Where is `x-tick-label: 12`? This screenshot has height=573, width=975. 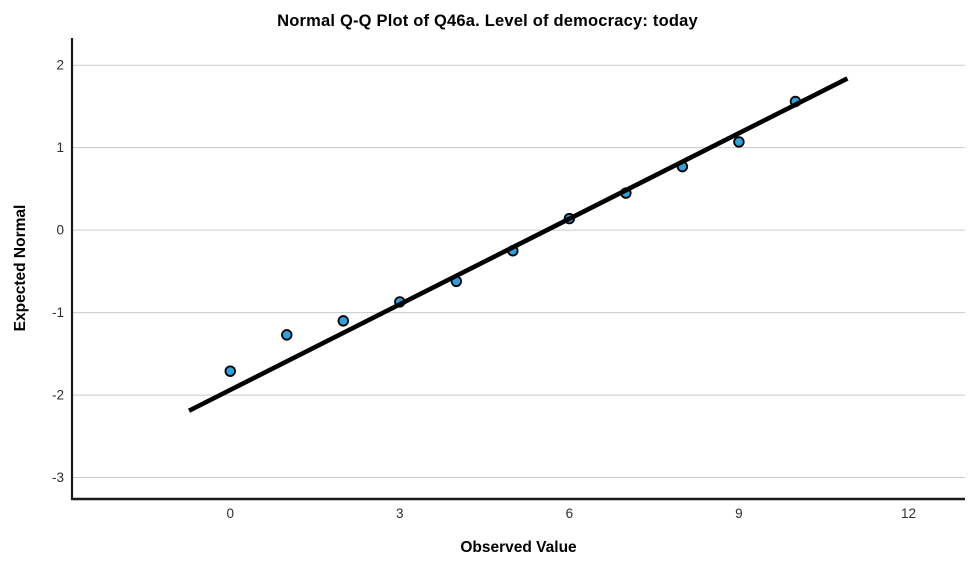
x-tick-label: 12 is located at coordinates (908, 513).